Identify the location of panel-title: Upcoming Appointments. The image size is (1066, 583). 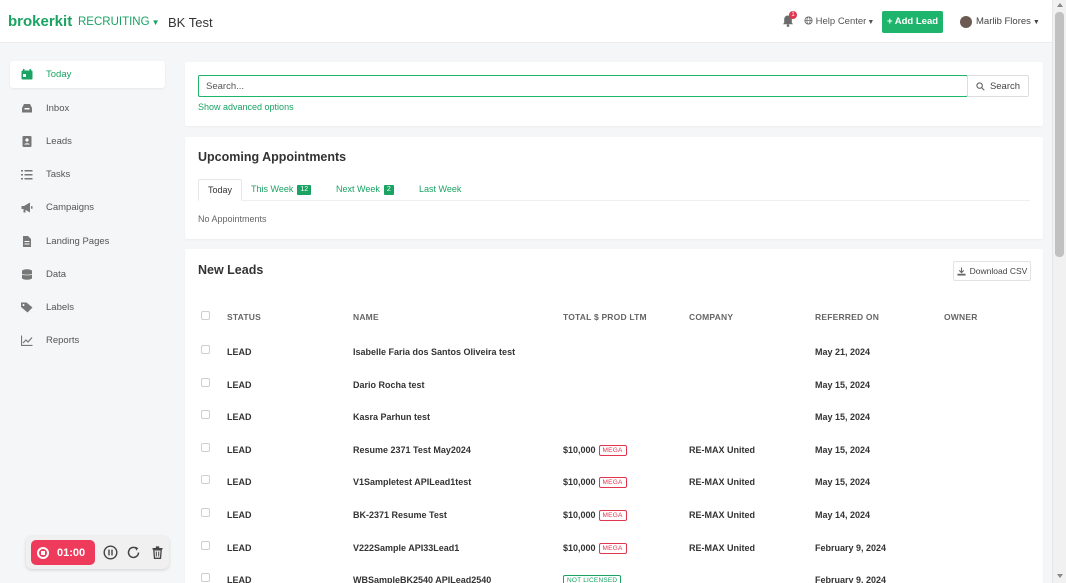
(272, 157).